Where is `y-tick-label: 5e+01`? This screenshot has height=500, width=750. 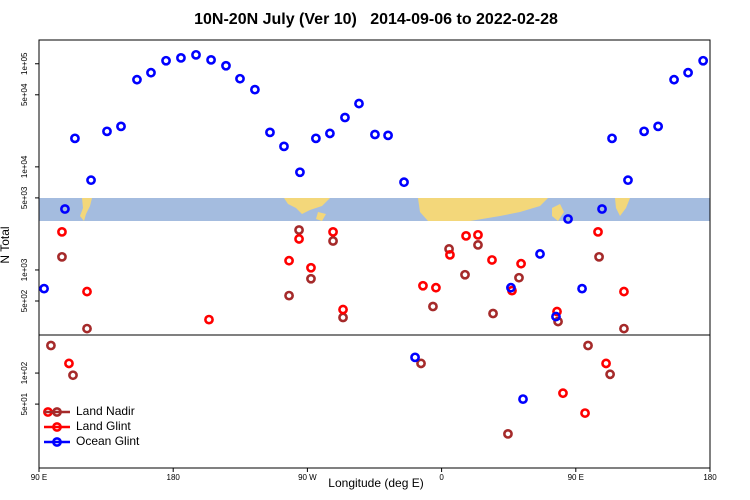 y-tick-label: 5e+01 is located at coordinates (24, 403).